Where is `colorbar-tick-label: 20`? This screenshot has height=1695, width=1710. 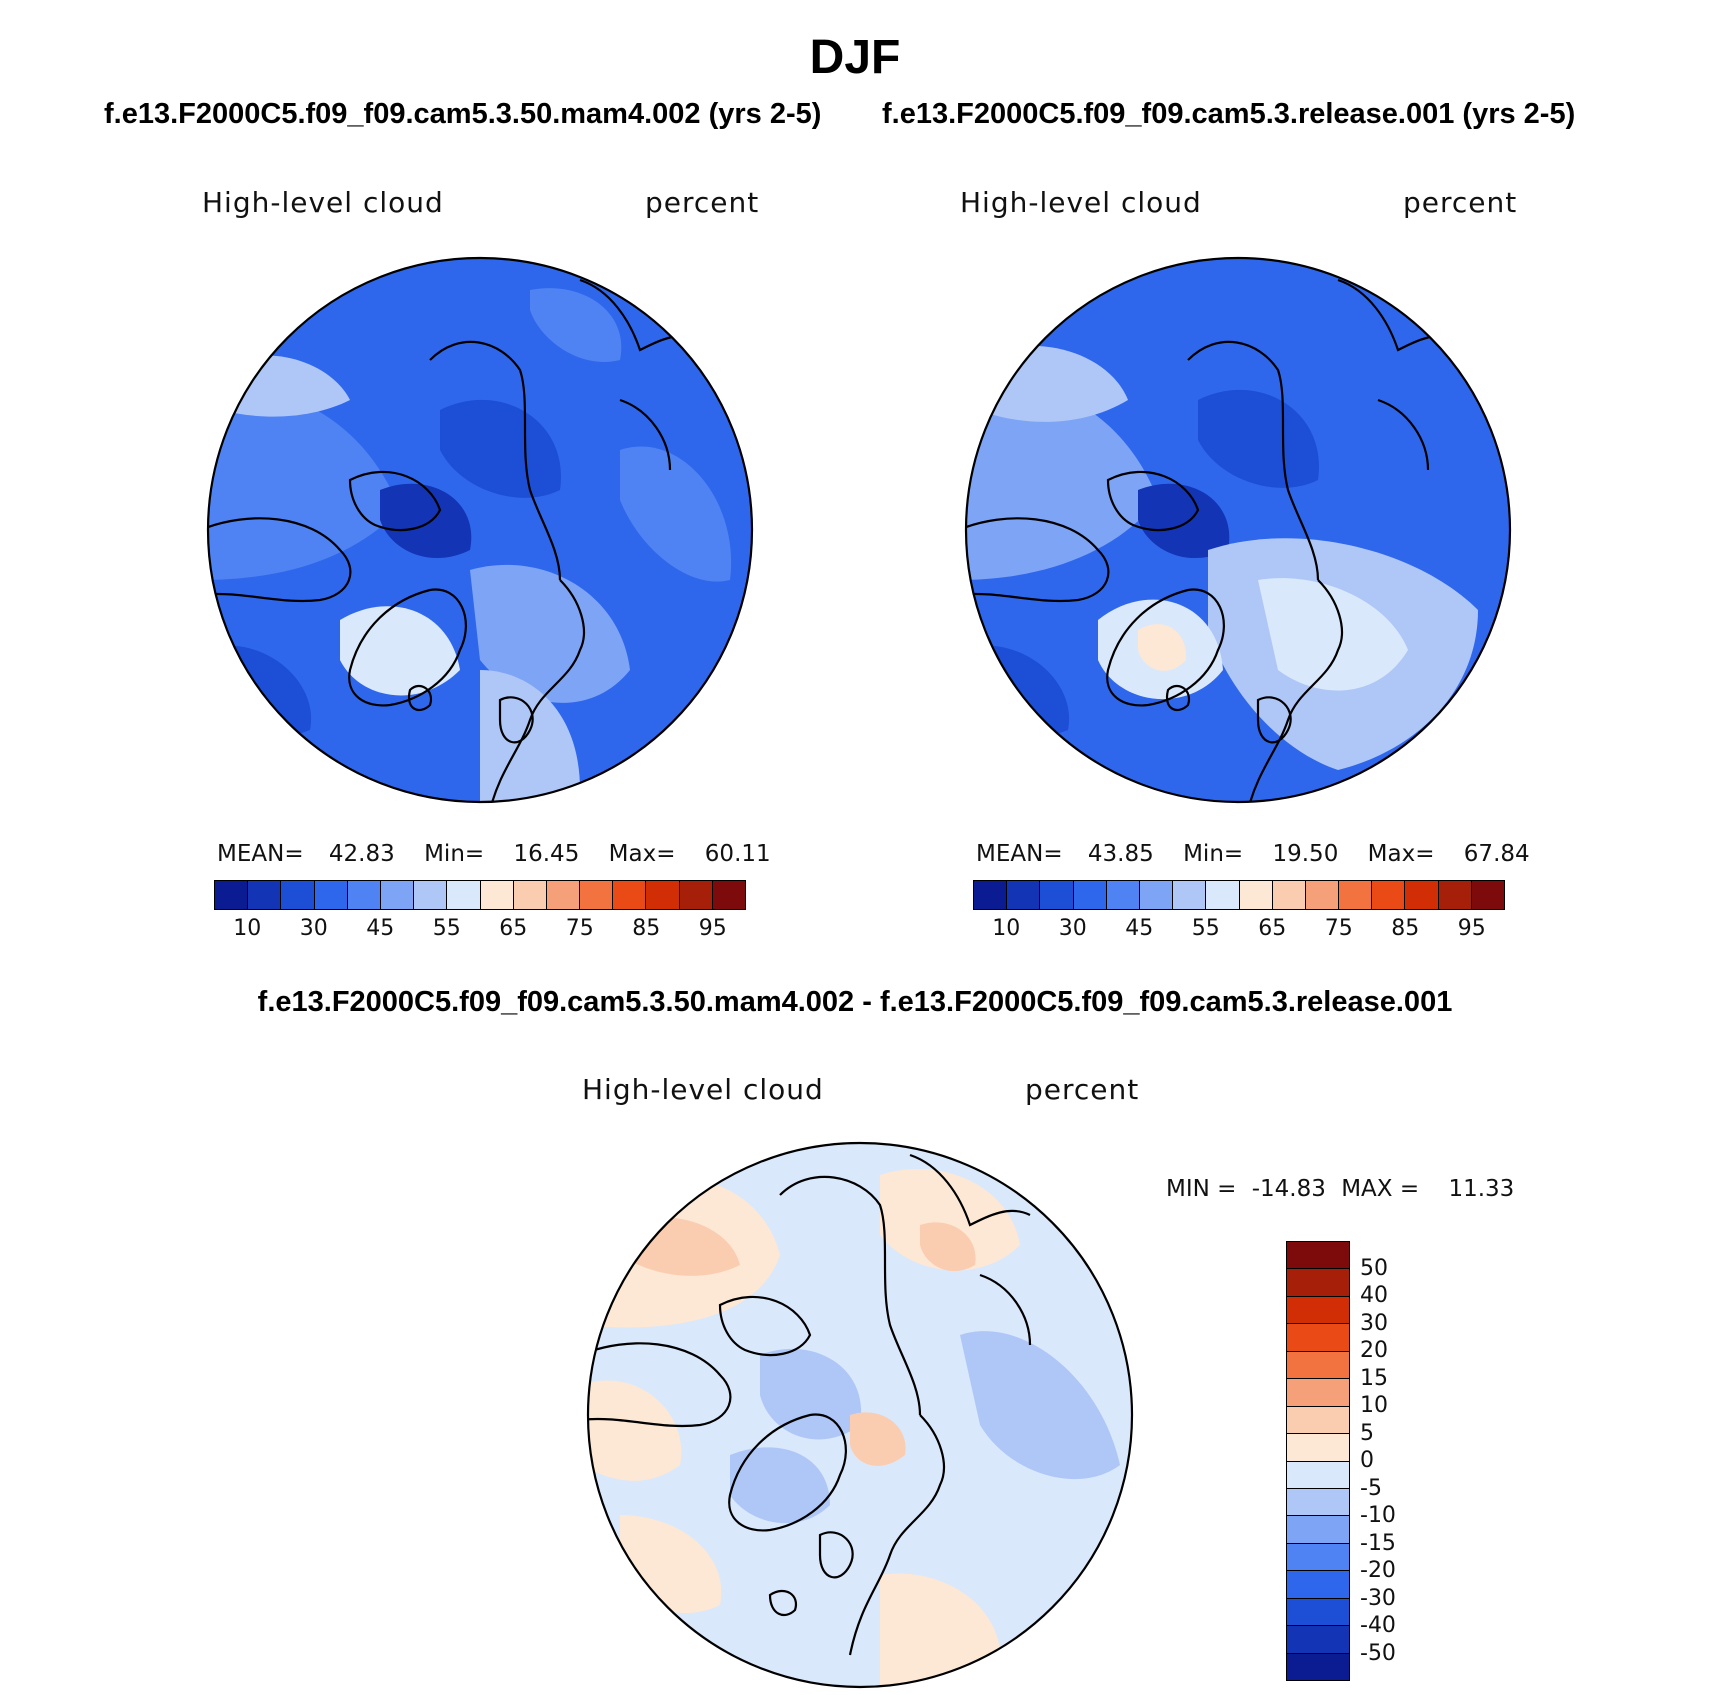
colorbar-tick-label: 20 is located at coordinates (1374, 1350).